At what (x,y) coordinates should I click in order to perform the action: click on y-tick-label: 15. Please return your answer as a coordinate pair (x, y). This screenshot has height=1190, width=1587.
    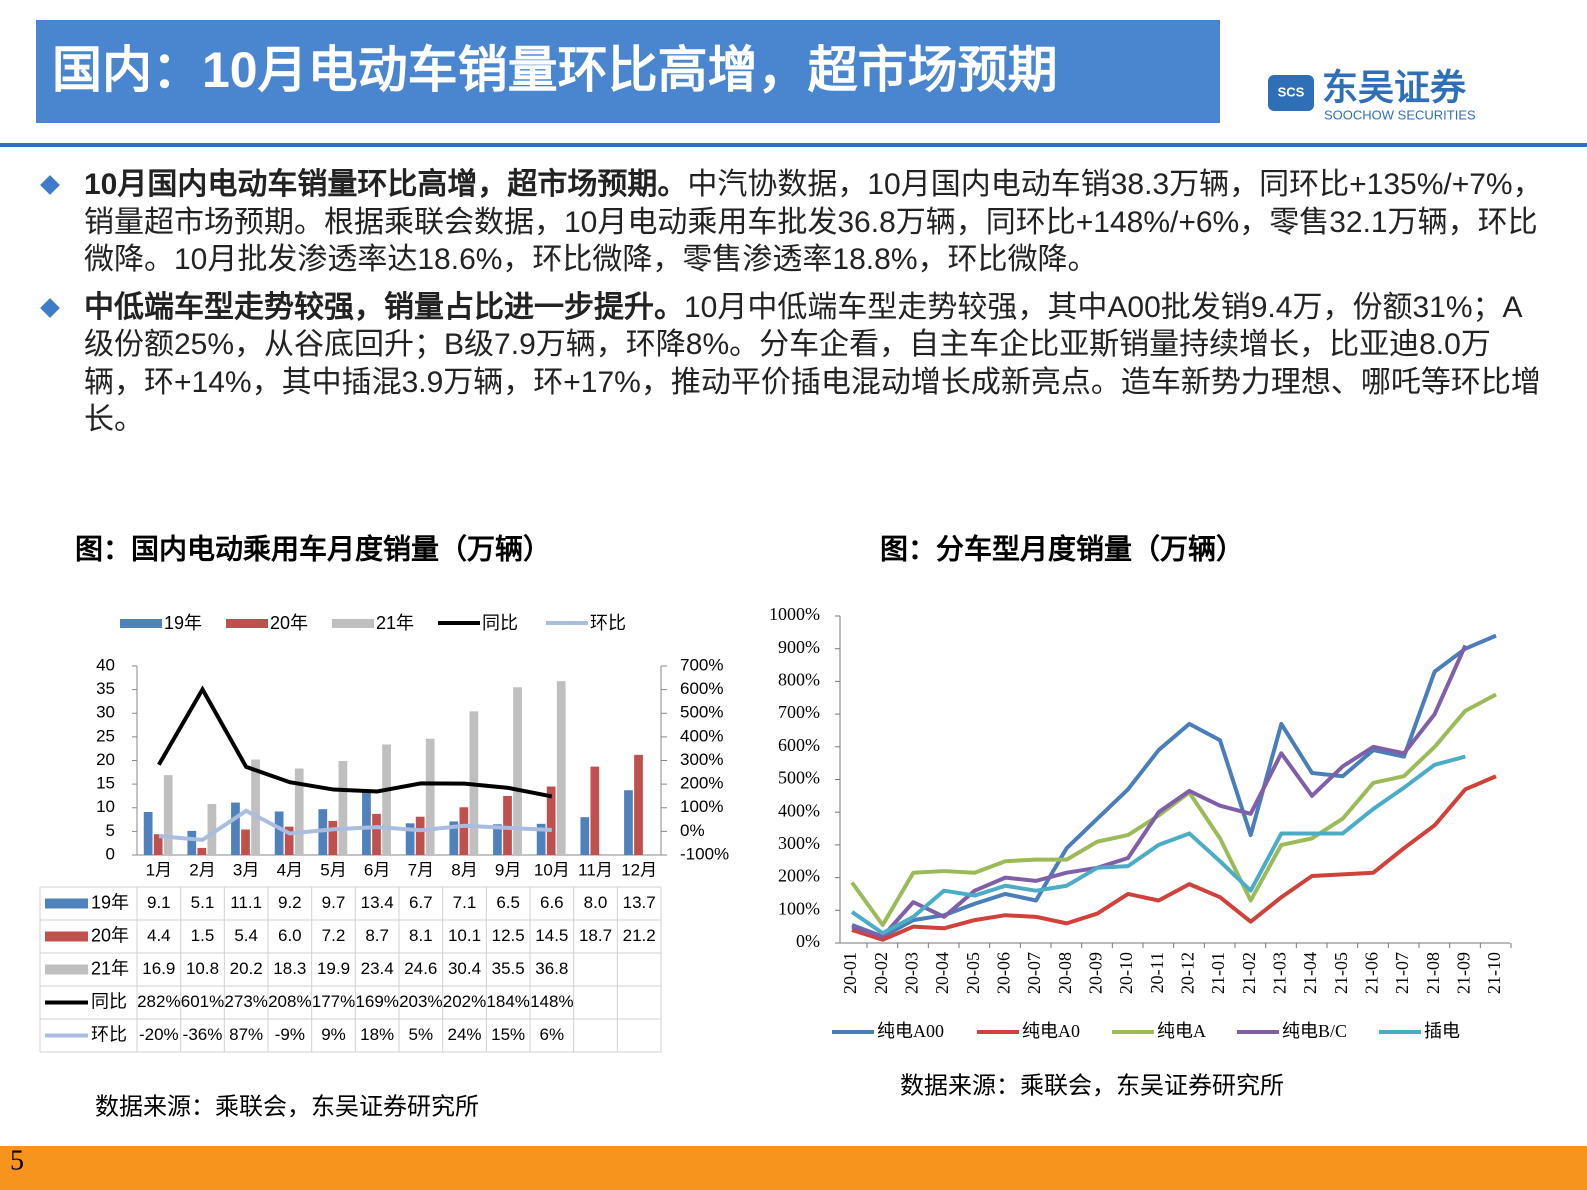
    Looking at the image, I should click on (105, 783).